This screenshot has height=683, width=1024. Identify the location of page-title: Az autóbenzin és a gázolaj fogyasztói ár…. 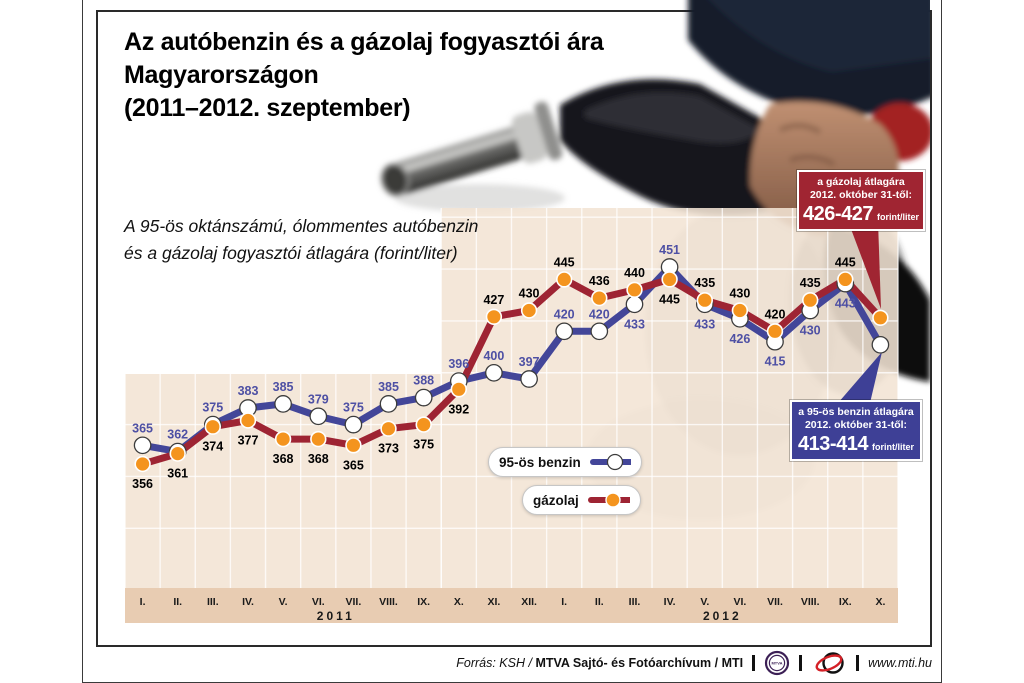
(364, 75).